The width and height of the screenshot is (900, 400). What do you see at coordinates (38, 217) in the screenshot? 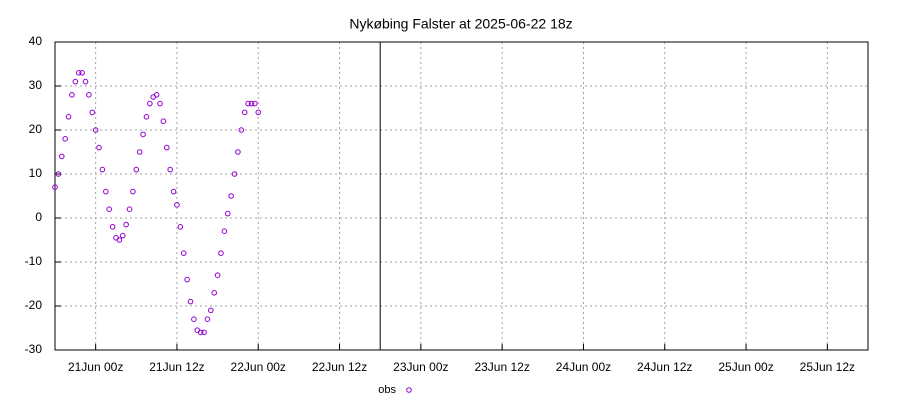
I see `y-tick-label: 0` at bounding box center [38, 217].